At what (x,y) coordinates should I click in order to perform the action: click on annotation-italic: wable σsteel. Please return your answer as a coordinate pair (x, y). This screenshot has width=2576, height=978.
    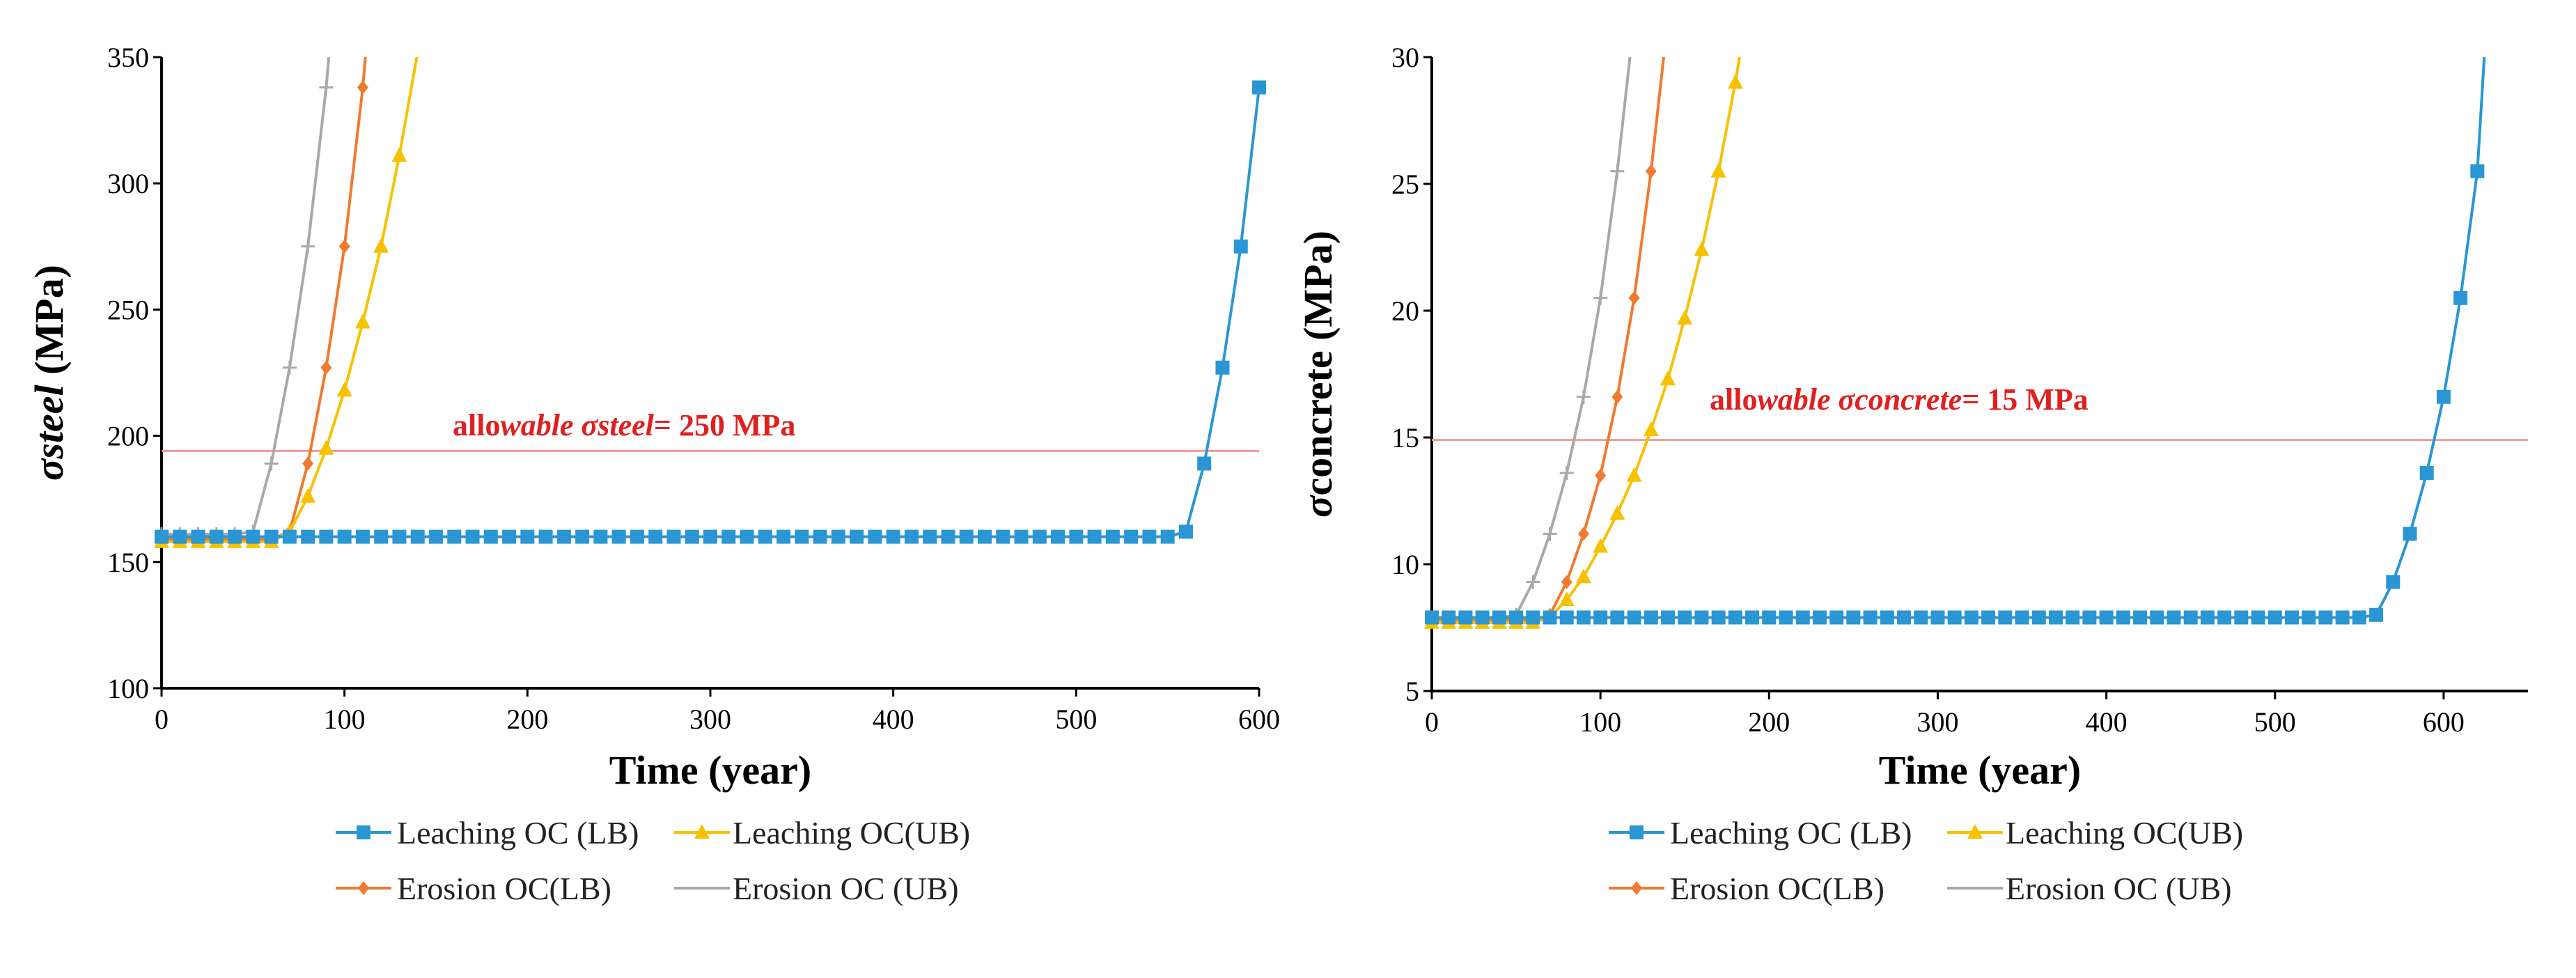
    Looking at the image, I should click on (577, 425).